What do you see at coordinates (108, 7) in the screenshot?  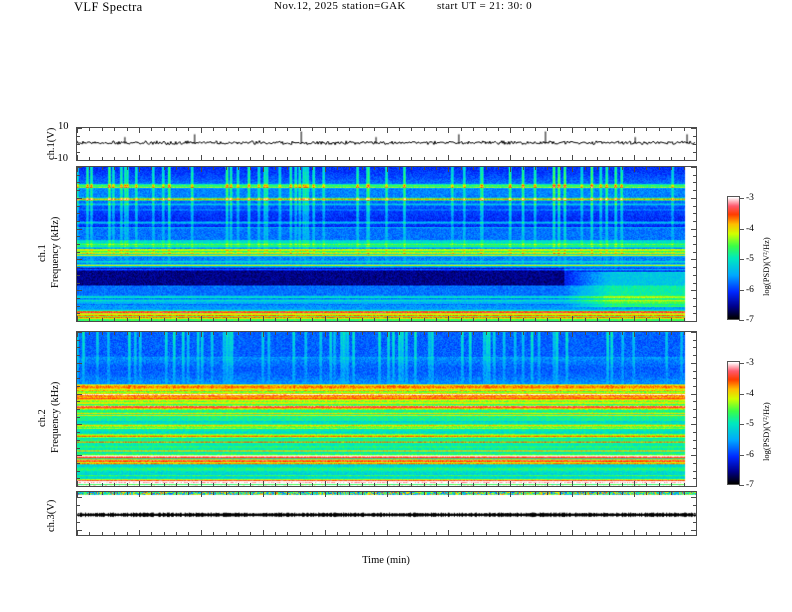 I see `page-title: VLF Spectra` at bounding box center [108, 7].